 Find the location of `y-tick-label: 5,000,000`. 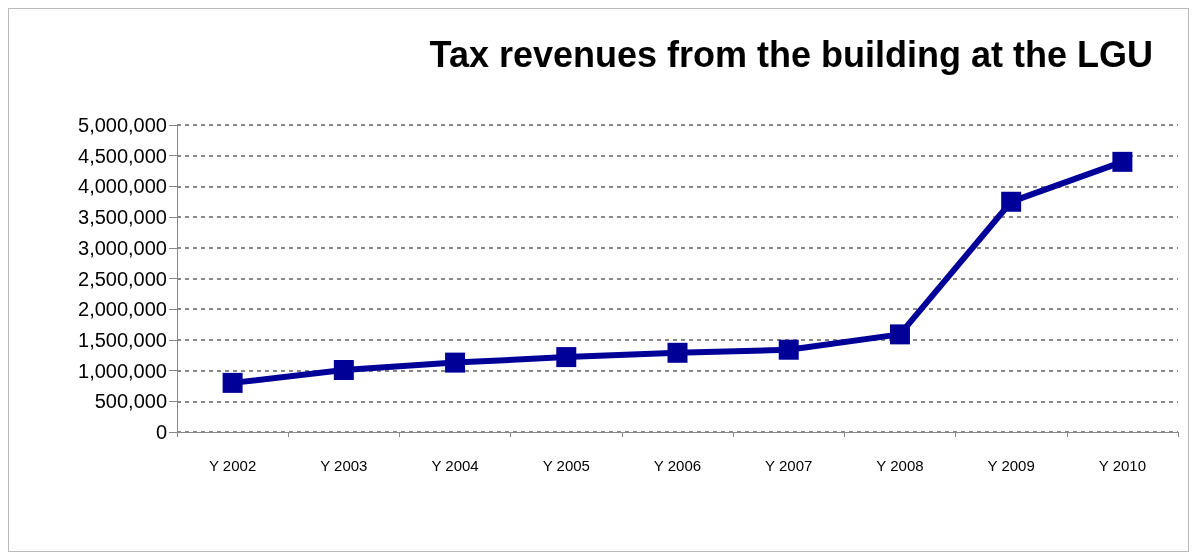

y-tick-label: 5,000,000 is located at coordinates (122, 125).